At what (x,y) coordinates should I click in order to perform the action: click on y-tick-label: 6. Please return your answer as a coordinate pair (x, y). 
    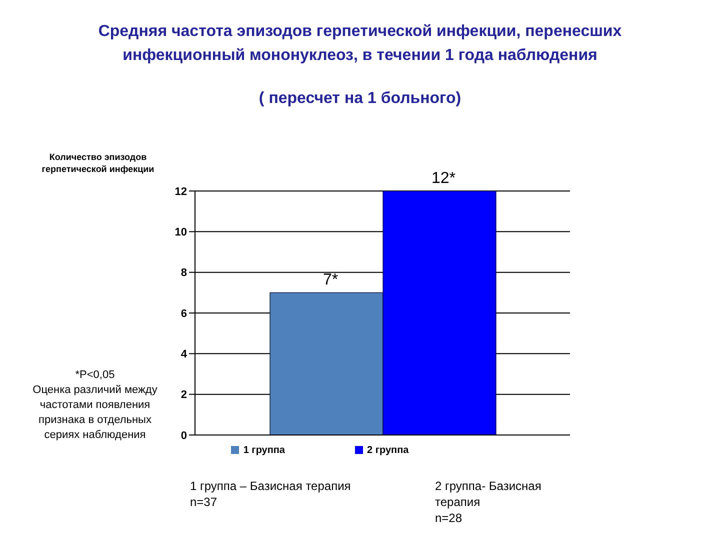
    Looking at the image, I should click on (183, 314).